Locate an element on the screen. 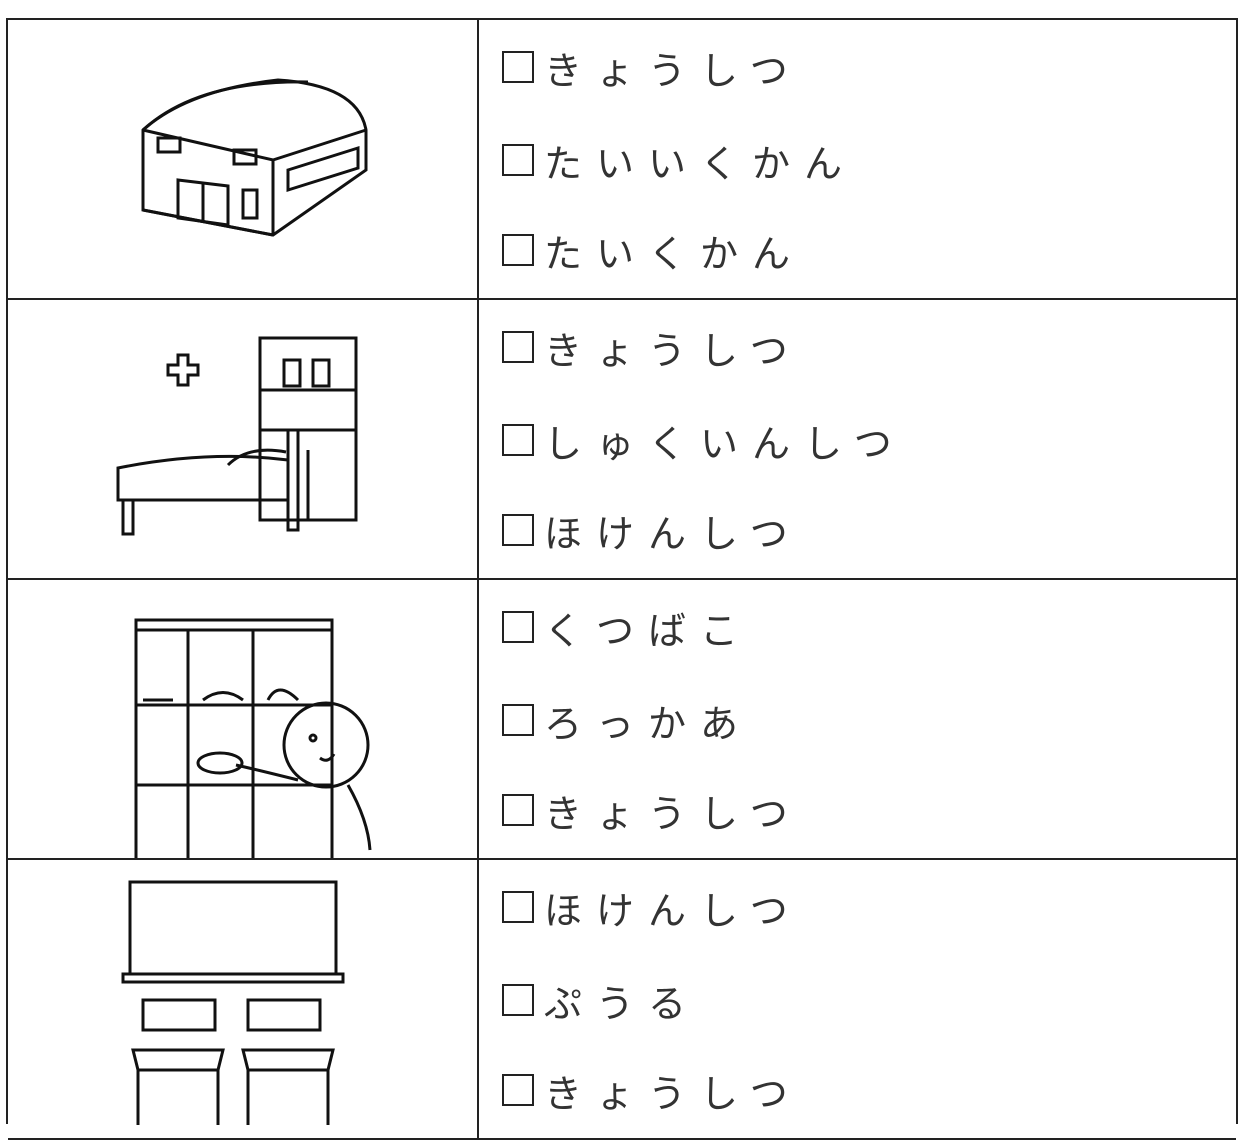 This screenshot has height=1140, width=1247. option-text: たいくかん is located at coordinates (674, 253).